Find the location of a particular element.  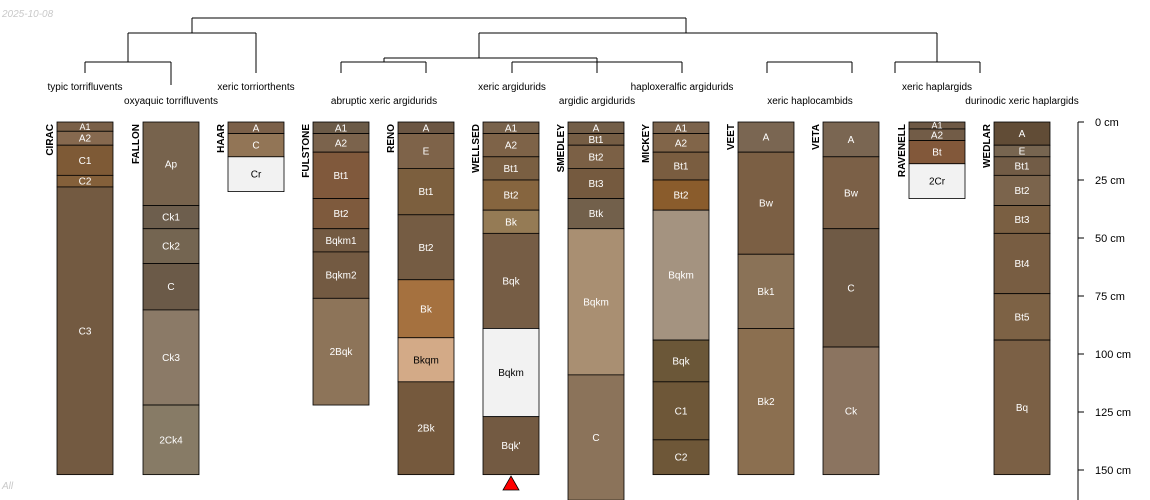

horizon-label: Ck2 is located at coordinates (171, 247).